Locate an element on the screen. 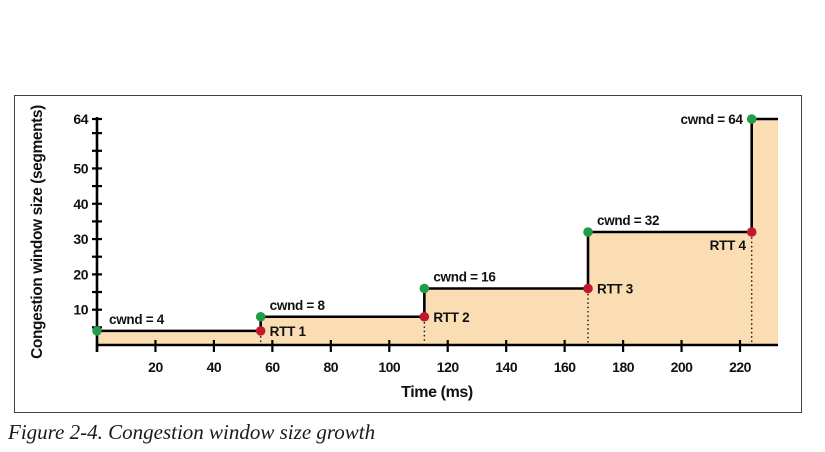 Image resolution: width=825 pixels, height=452 pixels. x-tick-label: 160 is located at coordinates (565, 367).